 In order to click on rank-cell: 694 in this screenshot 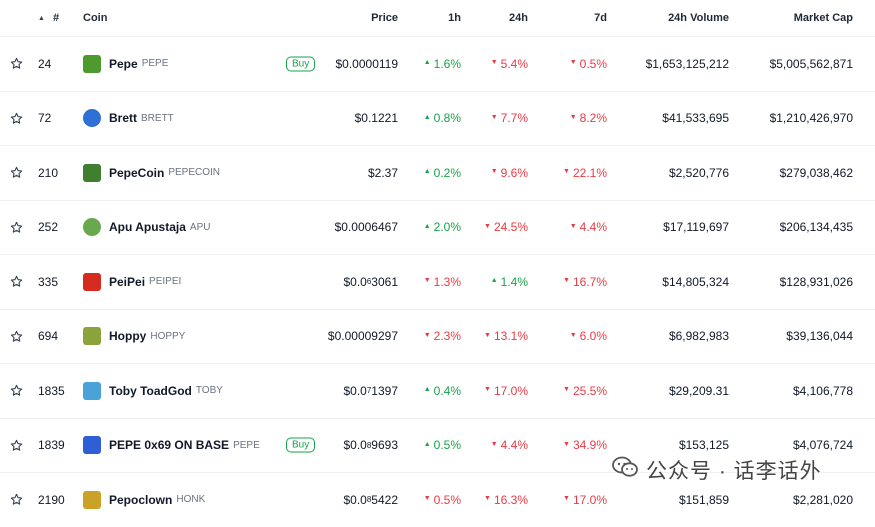, I will do `click(48, 336)`.